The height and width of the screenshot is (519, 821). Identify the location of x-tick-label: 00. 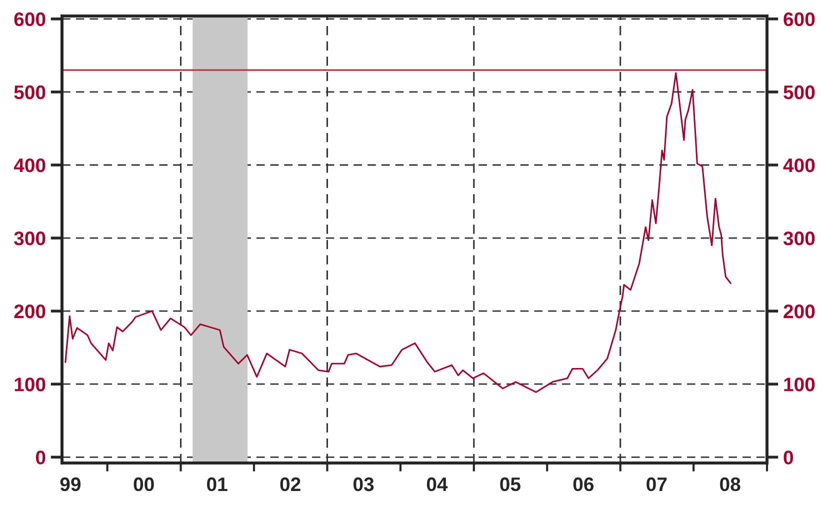
(144, 484).